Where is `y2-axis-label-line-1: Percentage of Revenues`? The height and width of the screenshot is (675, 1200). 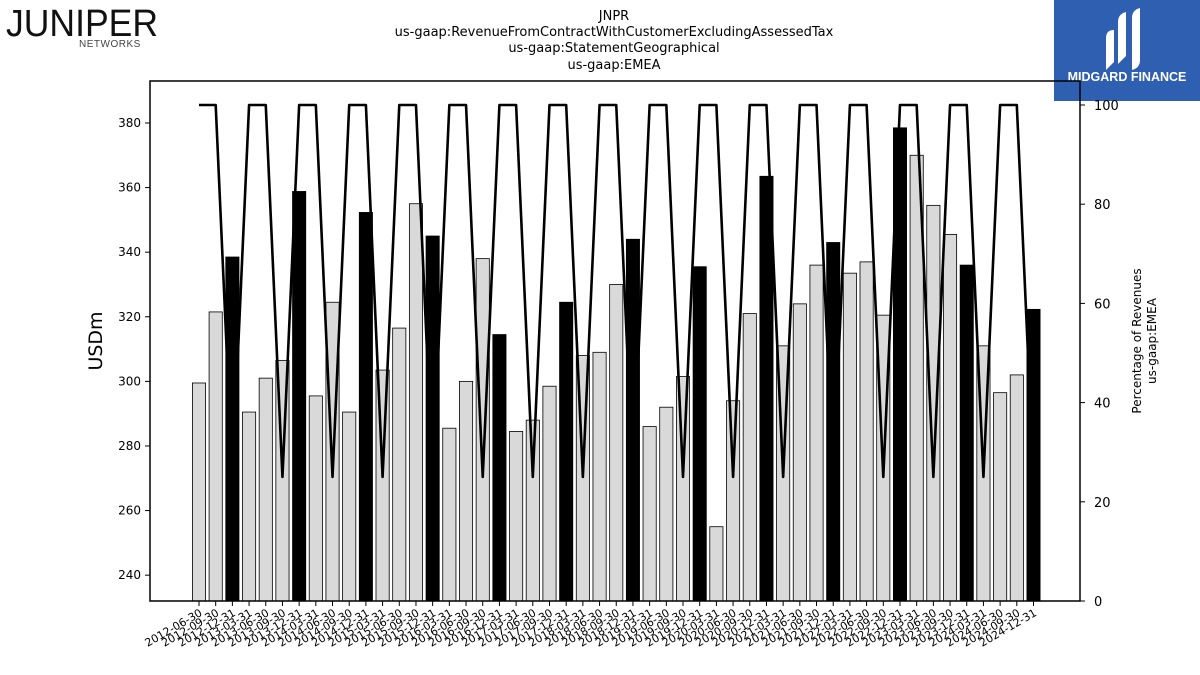
y2-axis-label-line-1: Percentage of Revenues is located at coordinates (1137, 340).